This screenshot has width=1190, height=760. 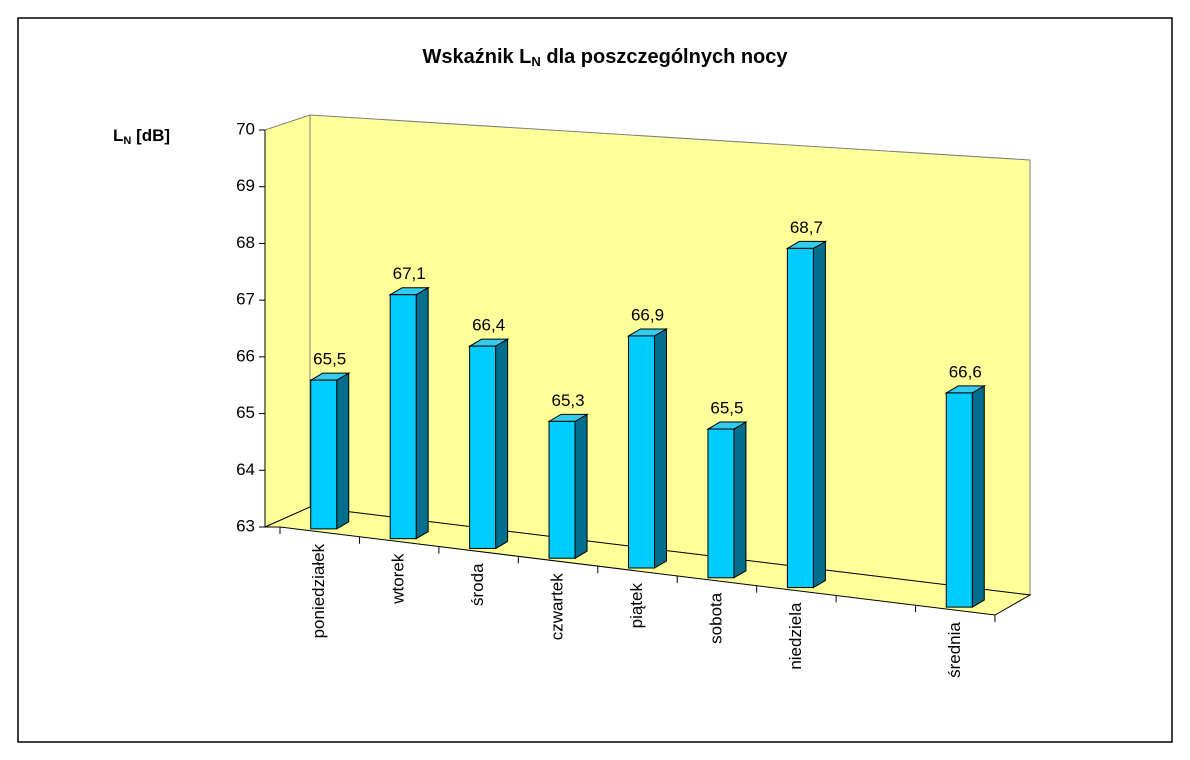 I want to click on y-tick-label: 70, so click(x=245, y=128).